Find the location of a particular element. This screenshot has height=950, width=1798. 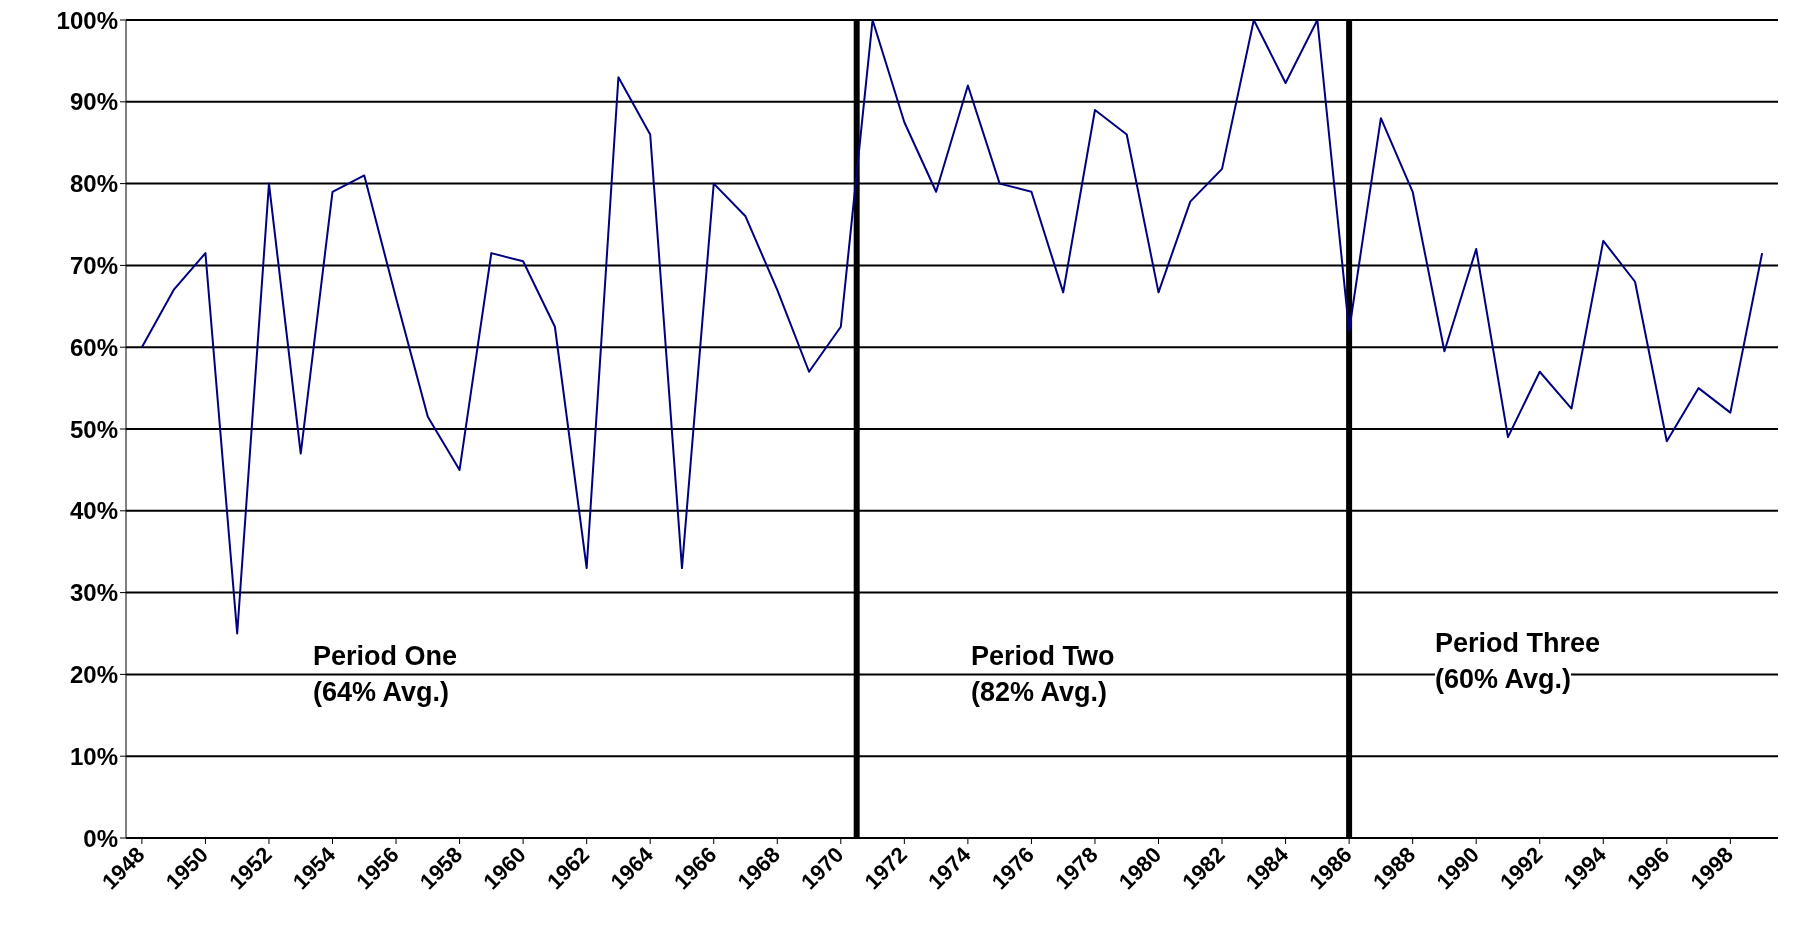

y-tick-label: 0% is located at coordinates (100, 838).